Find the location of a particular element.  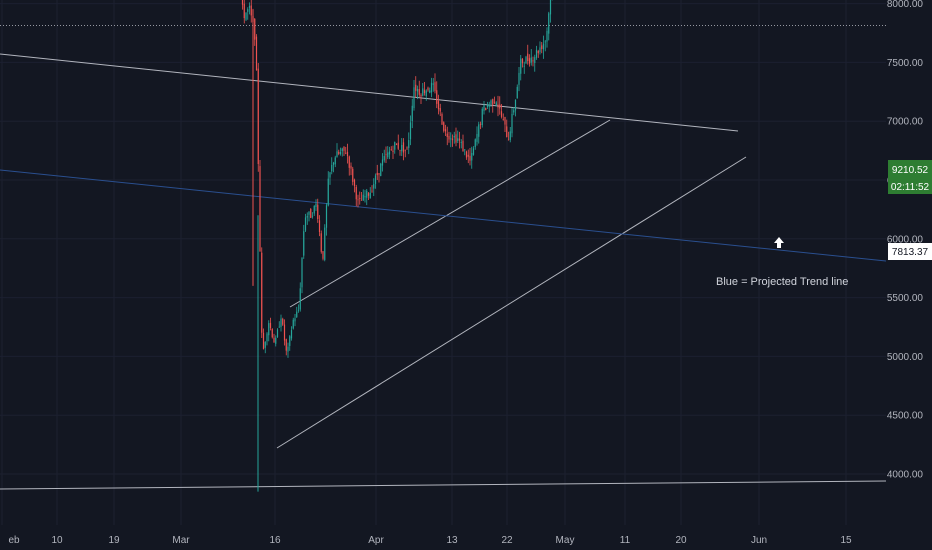

arrow-up-icon is located at coordinates (779, 242).